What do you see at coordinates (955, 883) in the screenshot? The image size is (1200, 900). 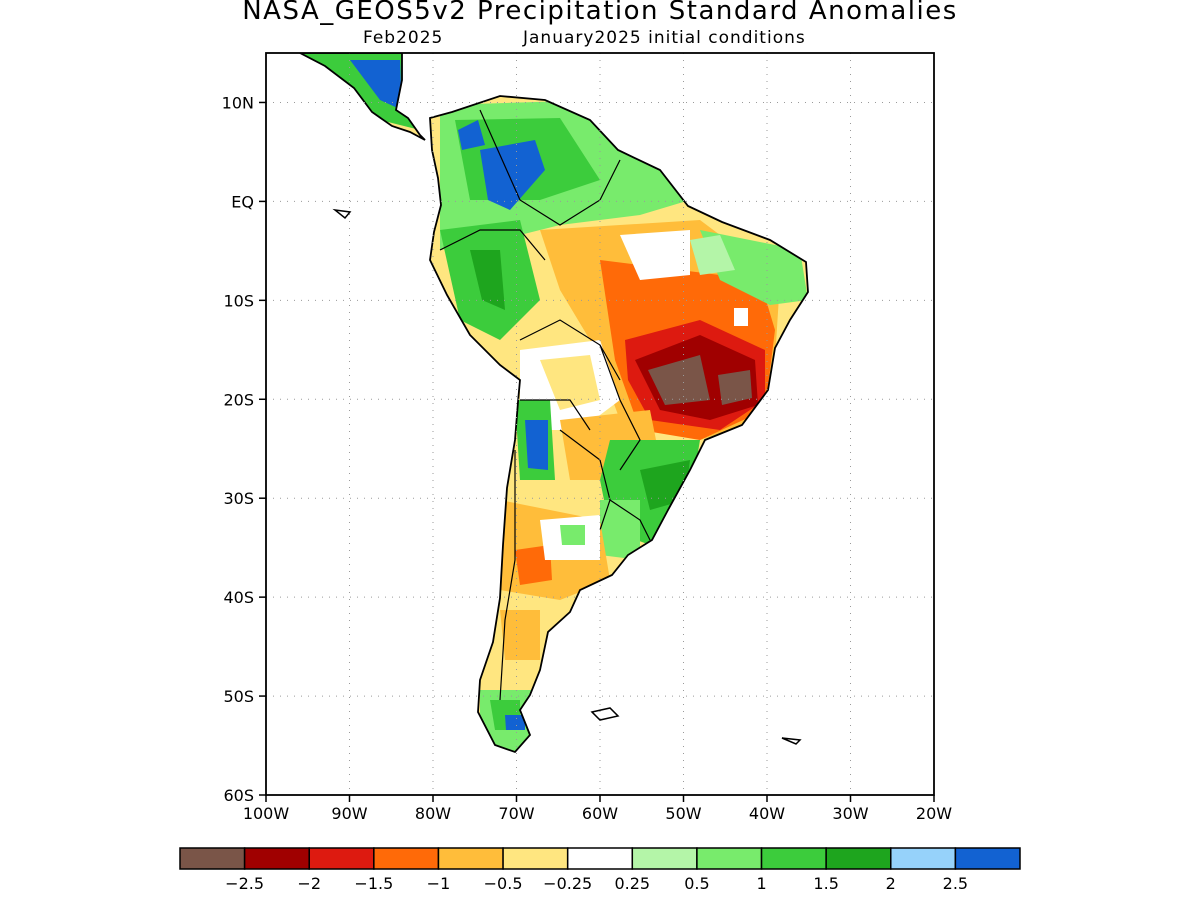 I see `colorbar-label: 2.5` at bounding box center [955, 883].